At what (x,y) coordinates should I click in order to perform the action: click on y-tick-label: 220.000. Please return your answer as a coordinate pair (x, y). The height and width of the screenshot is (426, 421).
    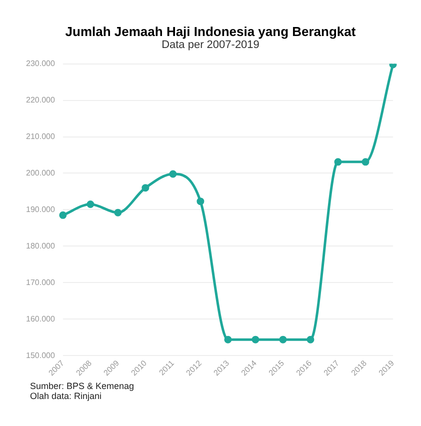
    Looking at the image, I should click on (41, 99).